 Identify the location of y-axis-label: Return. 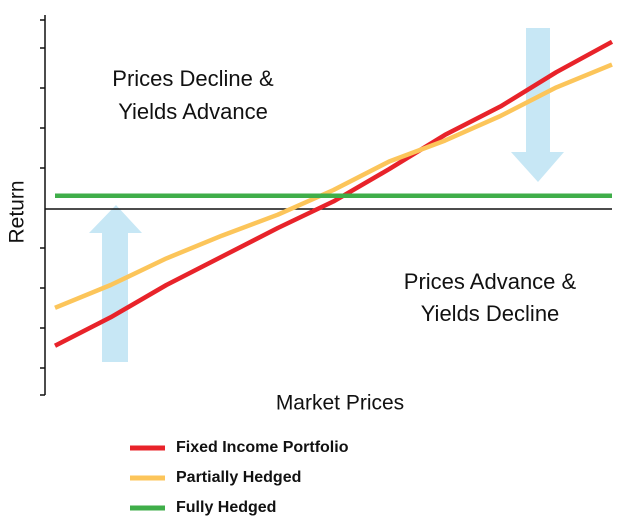
(17, 211).